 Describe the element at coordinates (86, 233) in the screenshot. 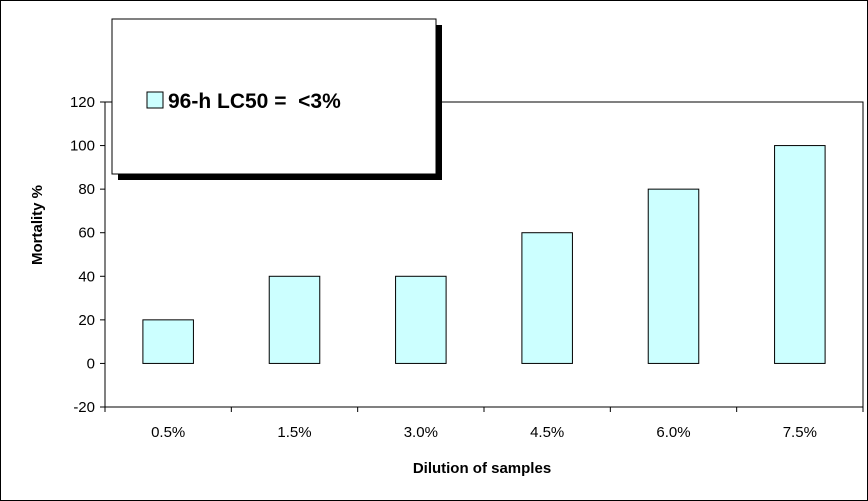

I see `y-tick-label: 60` at that location.